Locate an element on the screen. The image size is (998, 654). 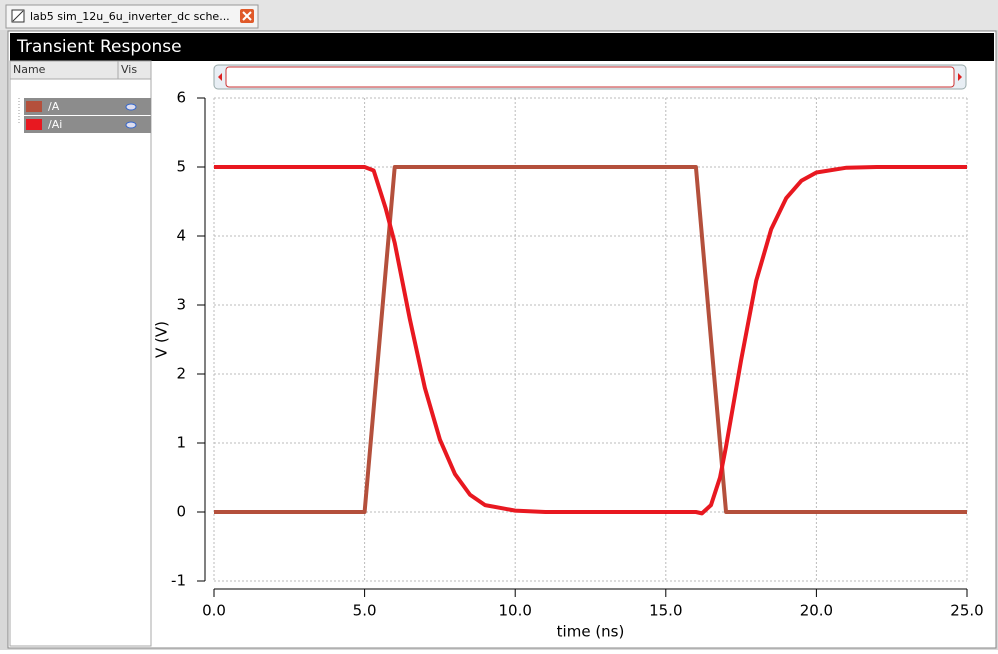
title-bar is located at coordinates (502, 47).